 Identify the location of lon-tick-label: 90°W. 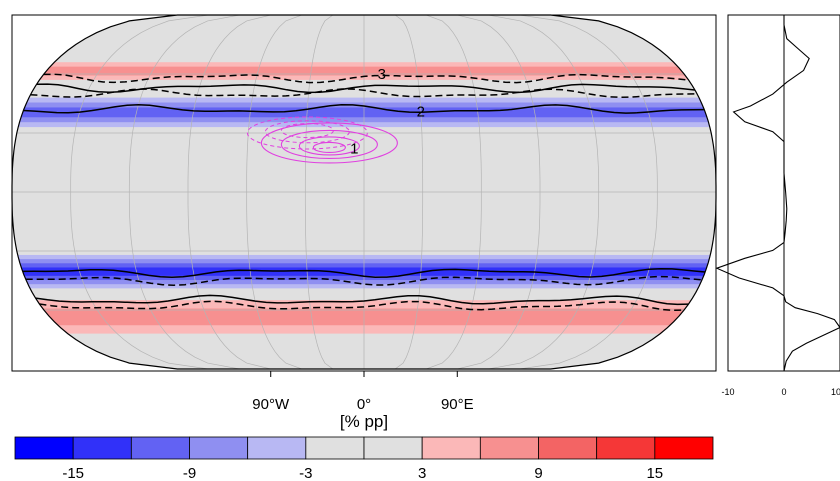
(271, 404).